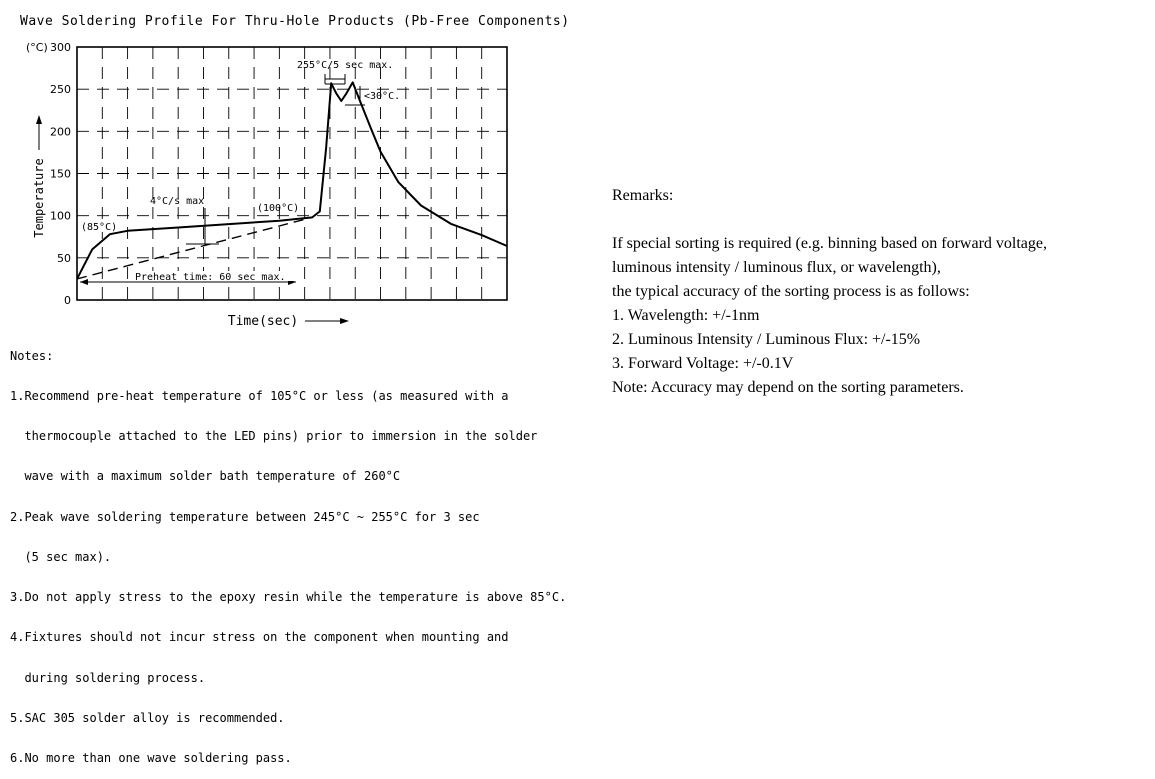 The image size is (1155, 779). Describe the element at coordinates (147, 717) in the screenshot. I see `note-line: 5.SAC 305 solder alloy is recommended.` at that location.